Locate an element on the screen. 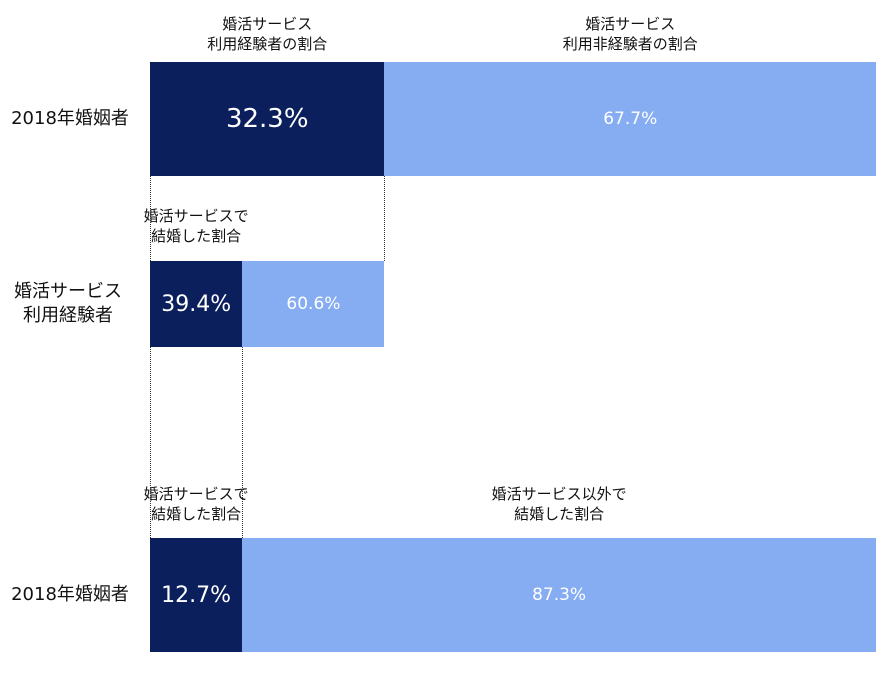 The height and width of the screenshot is (674, 888). segment-caption: 婚活サービス 利用非経験者の割合 is located at coordinates (630, 34).